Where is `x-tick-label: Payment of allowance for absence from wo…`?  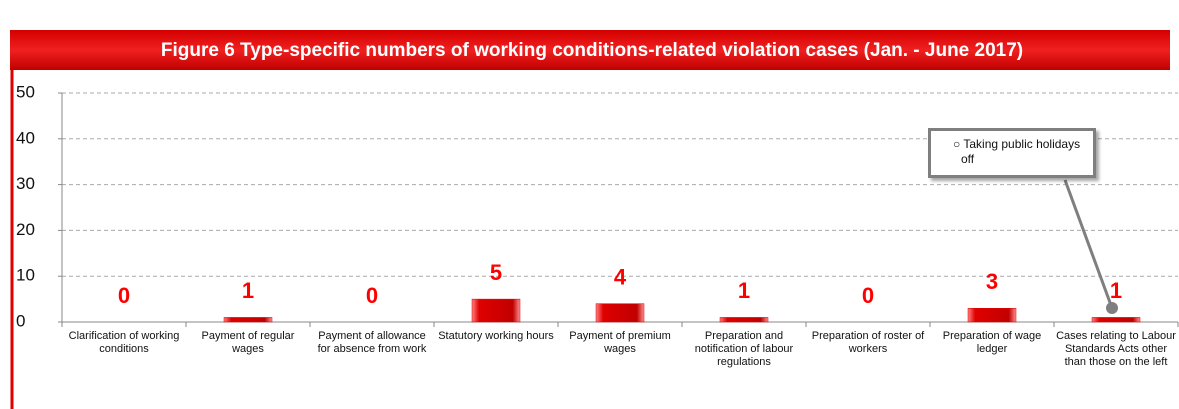
x-tick-label: Payment of allowance for absence from wo… is located at coordinates (372, 342).